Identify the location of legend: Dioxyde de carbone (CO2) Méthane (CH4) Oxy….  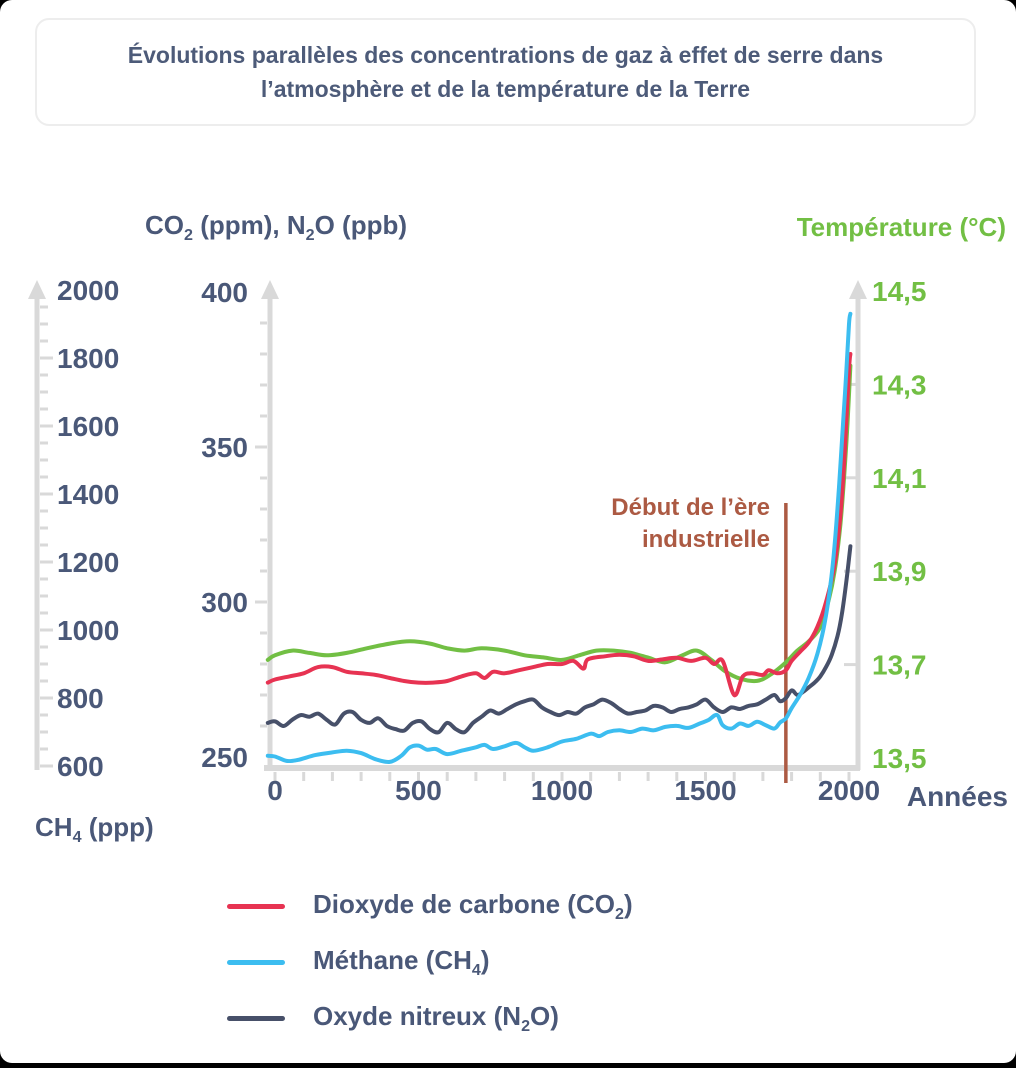
(430, 962).